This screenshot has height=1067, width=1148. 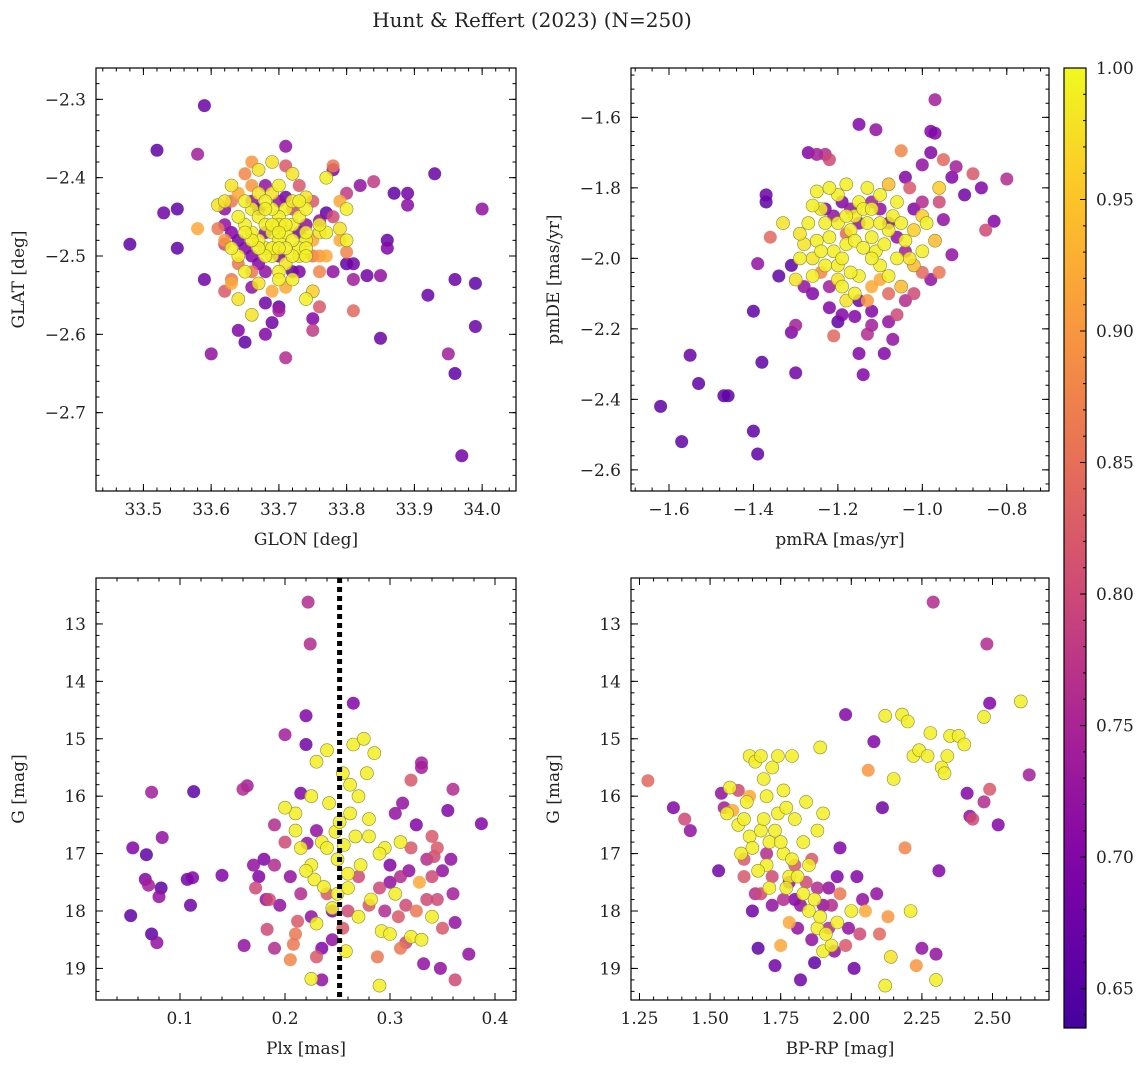 What do you see at coordinates (1115, 727) in the screenshot?
I see `colorbar-tick-label: 0.75` at bounding box center [1115, 727].